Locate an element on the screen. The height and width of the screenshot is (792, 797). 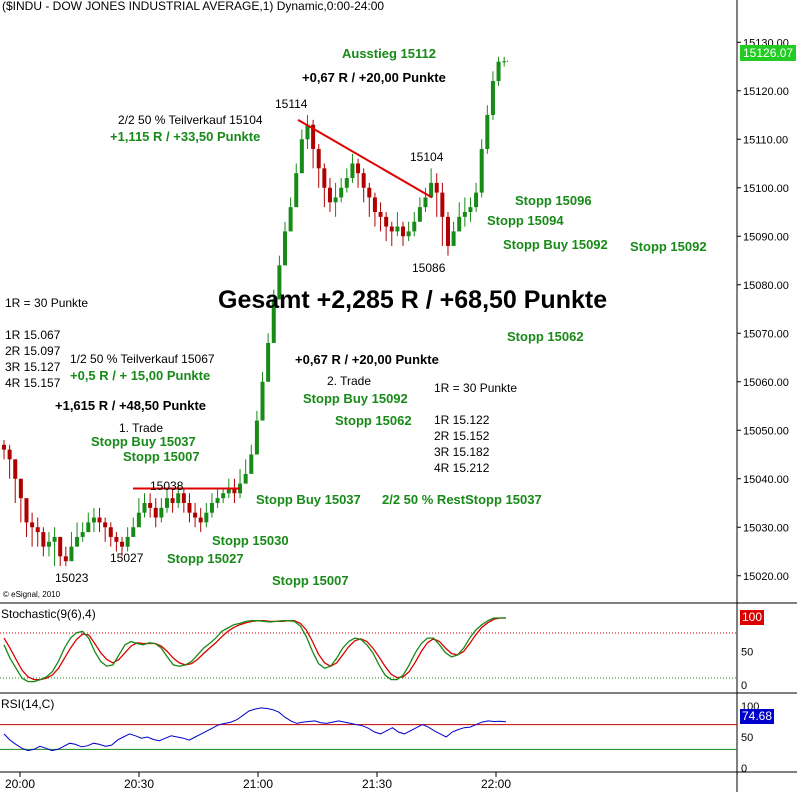
rsi-line is located at coordinates (255, 729).